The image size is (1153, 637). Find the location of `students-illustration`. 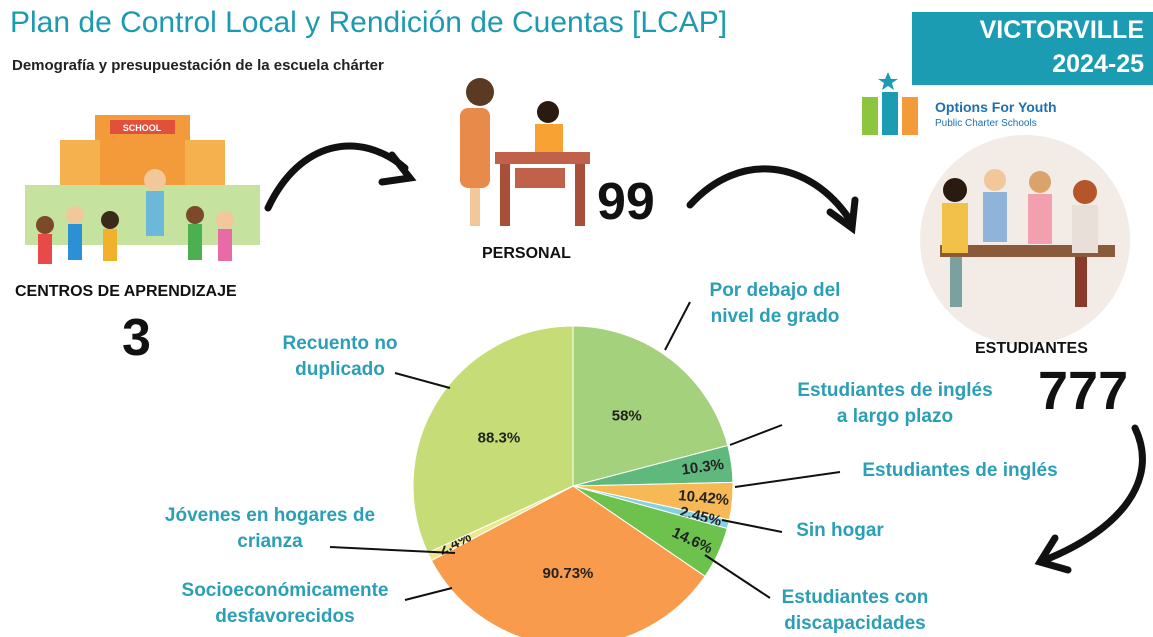

students-illustration is located at coordinates (1025, 240).